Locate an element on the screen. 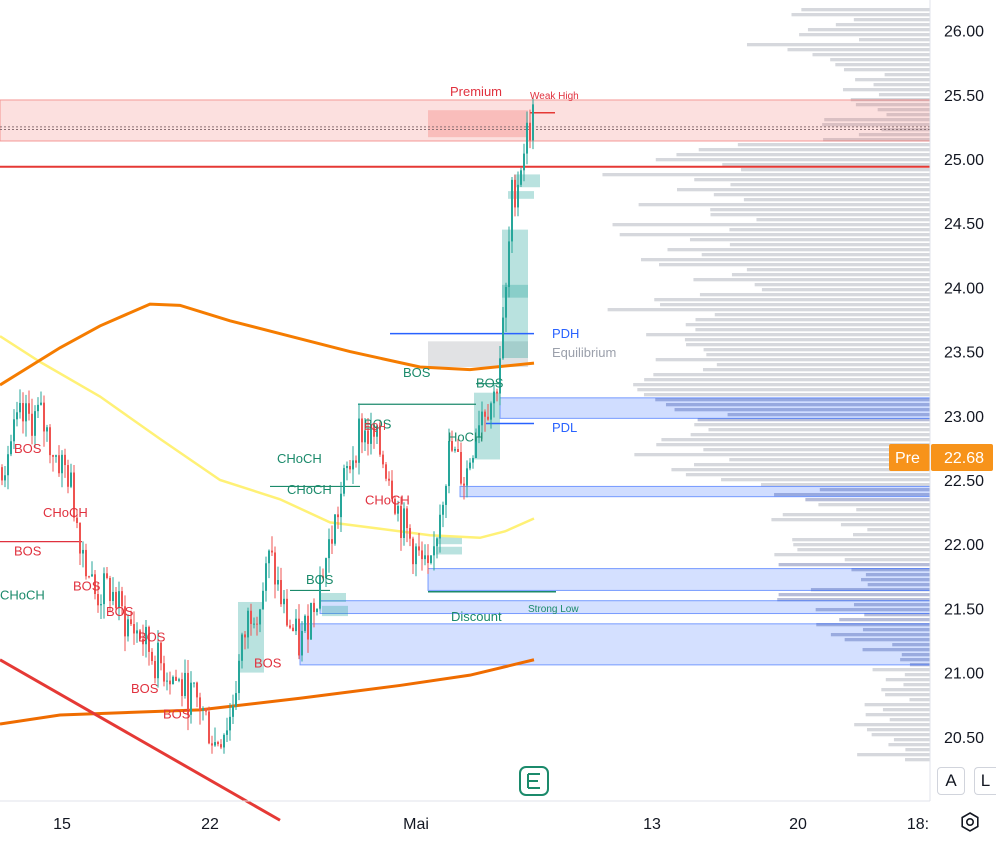  auto-scale-button: A is located at coordinates (951, 781).